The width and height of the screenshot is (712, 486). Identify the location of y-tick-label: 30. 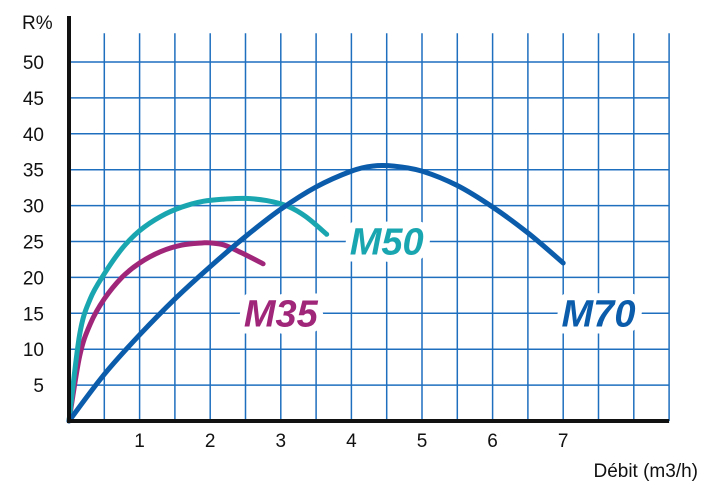
(33, 207).